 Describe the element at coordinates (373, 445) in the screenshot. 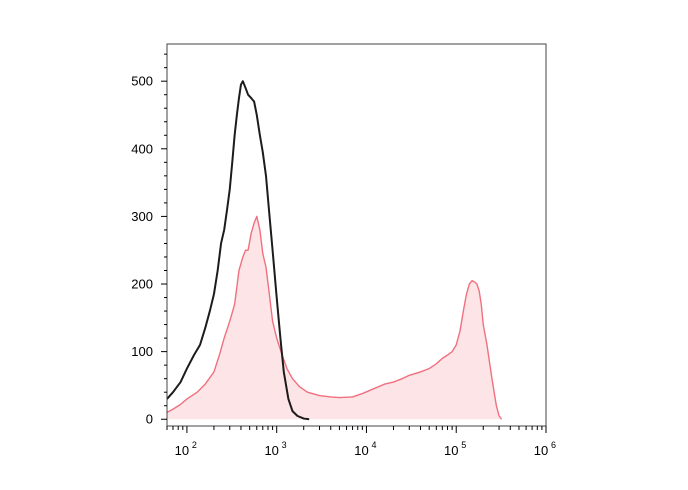

I see `x-tick-exponent: 4` at that location.